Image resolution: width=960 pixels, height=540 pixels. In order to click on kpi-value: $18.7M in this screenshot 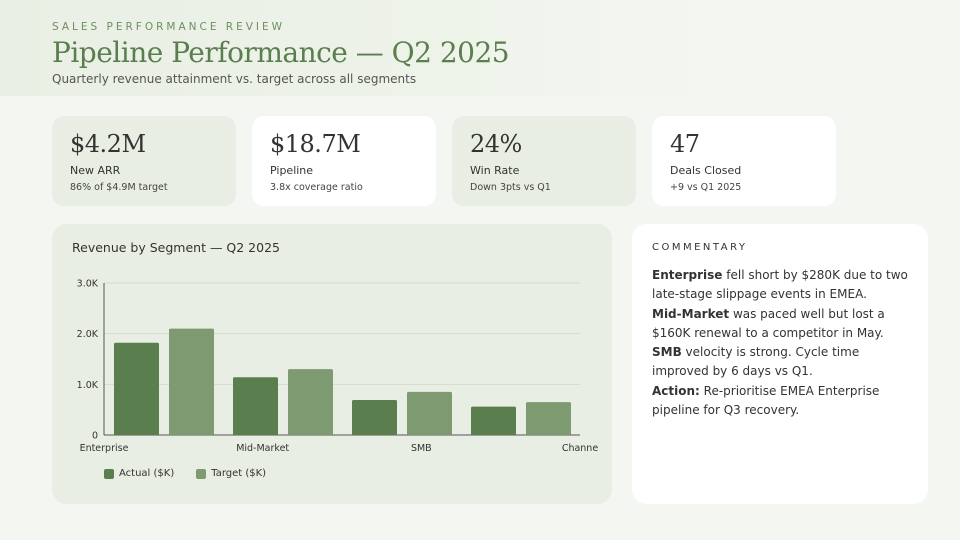, I will do `click(315, 144)`.